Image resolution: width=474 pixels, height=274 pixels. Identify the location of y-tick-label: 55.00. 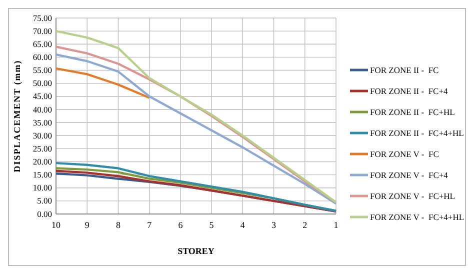
(42, 70).